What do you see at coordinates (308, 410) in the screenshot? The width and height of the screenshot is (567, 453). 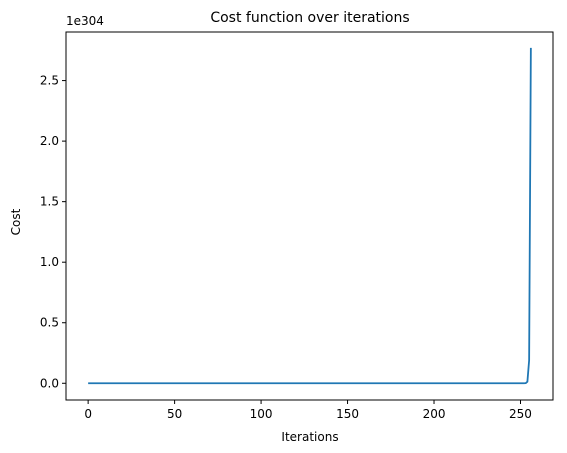 I see `x-tick-group: 0 50 100 150 200 250` at bounding box center [308, 410].